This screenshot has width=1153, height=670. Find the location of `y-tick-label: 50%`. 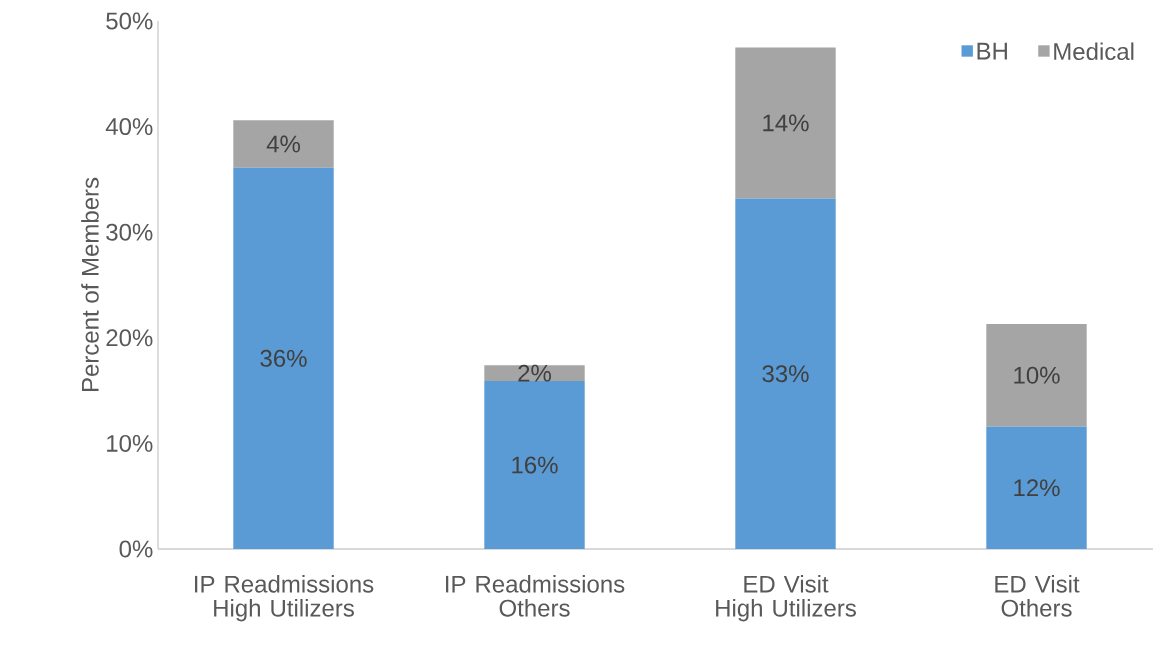

y-tick-label: 50% is located at coordinates (129, 21).